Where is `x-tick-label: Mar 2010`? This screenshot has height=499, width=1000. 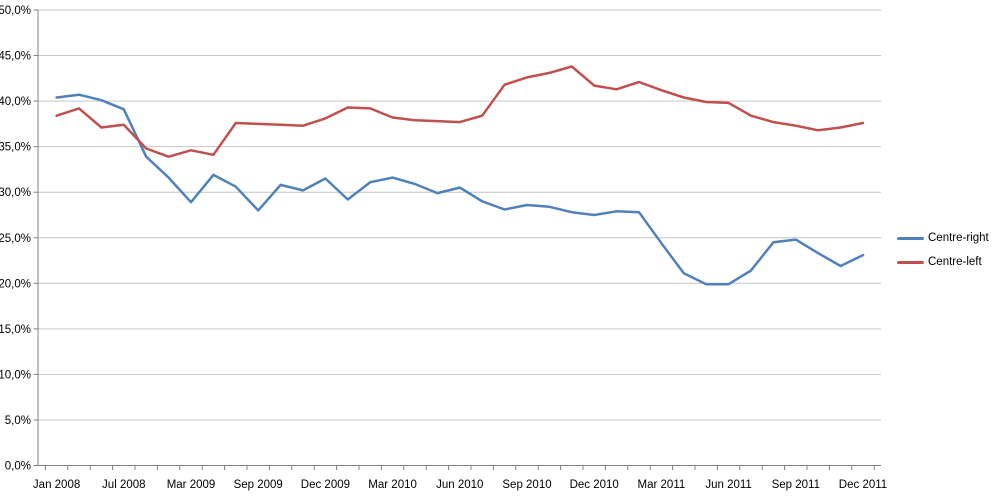 x-tick-label: Mar 2010 is located at coordinates (392, 485).